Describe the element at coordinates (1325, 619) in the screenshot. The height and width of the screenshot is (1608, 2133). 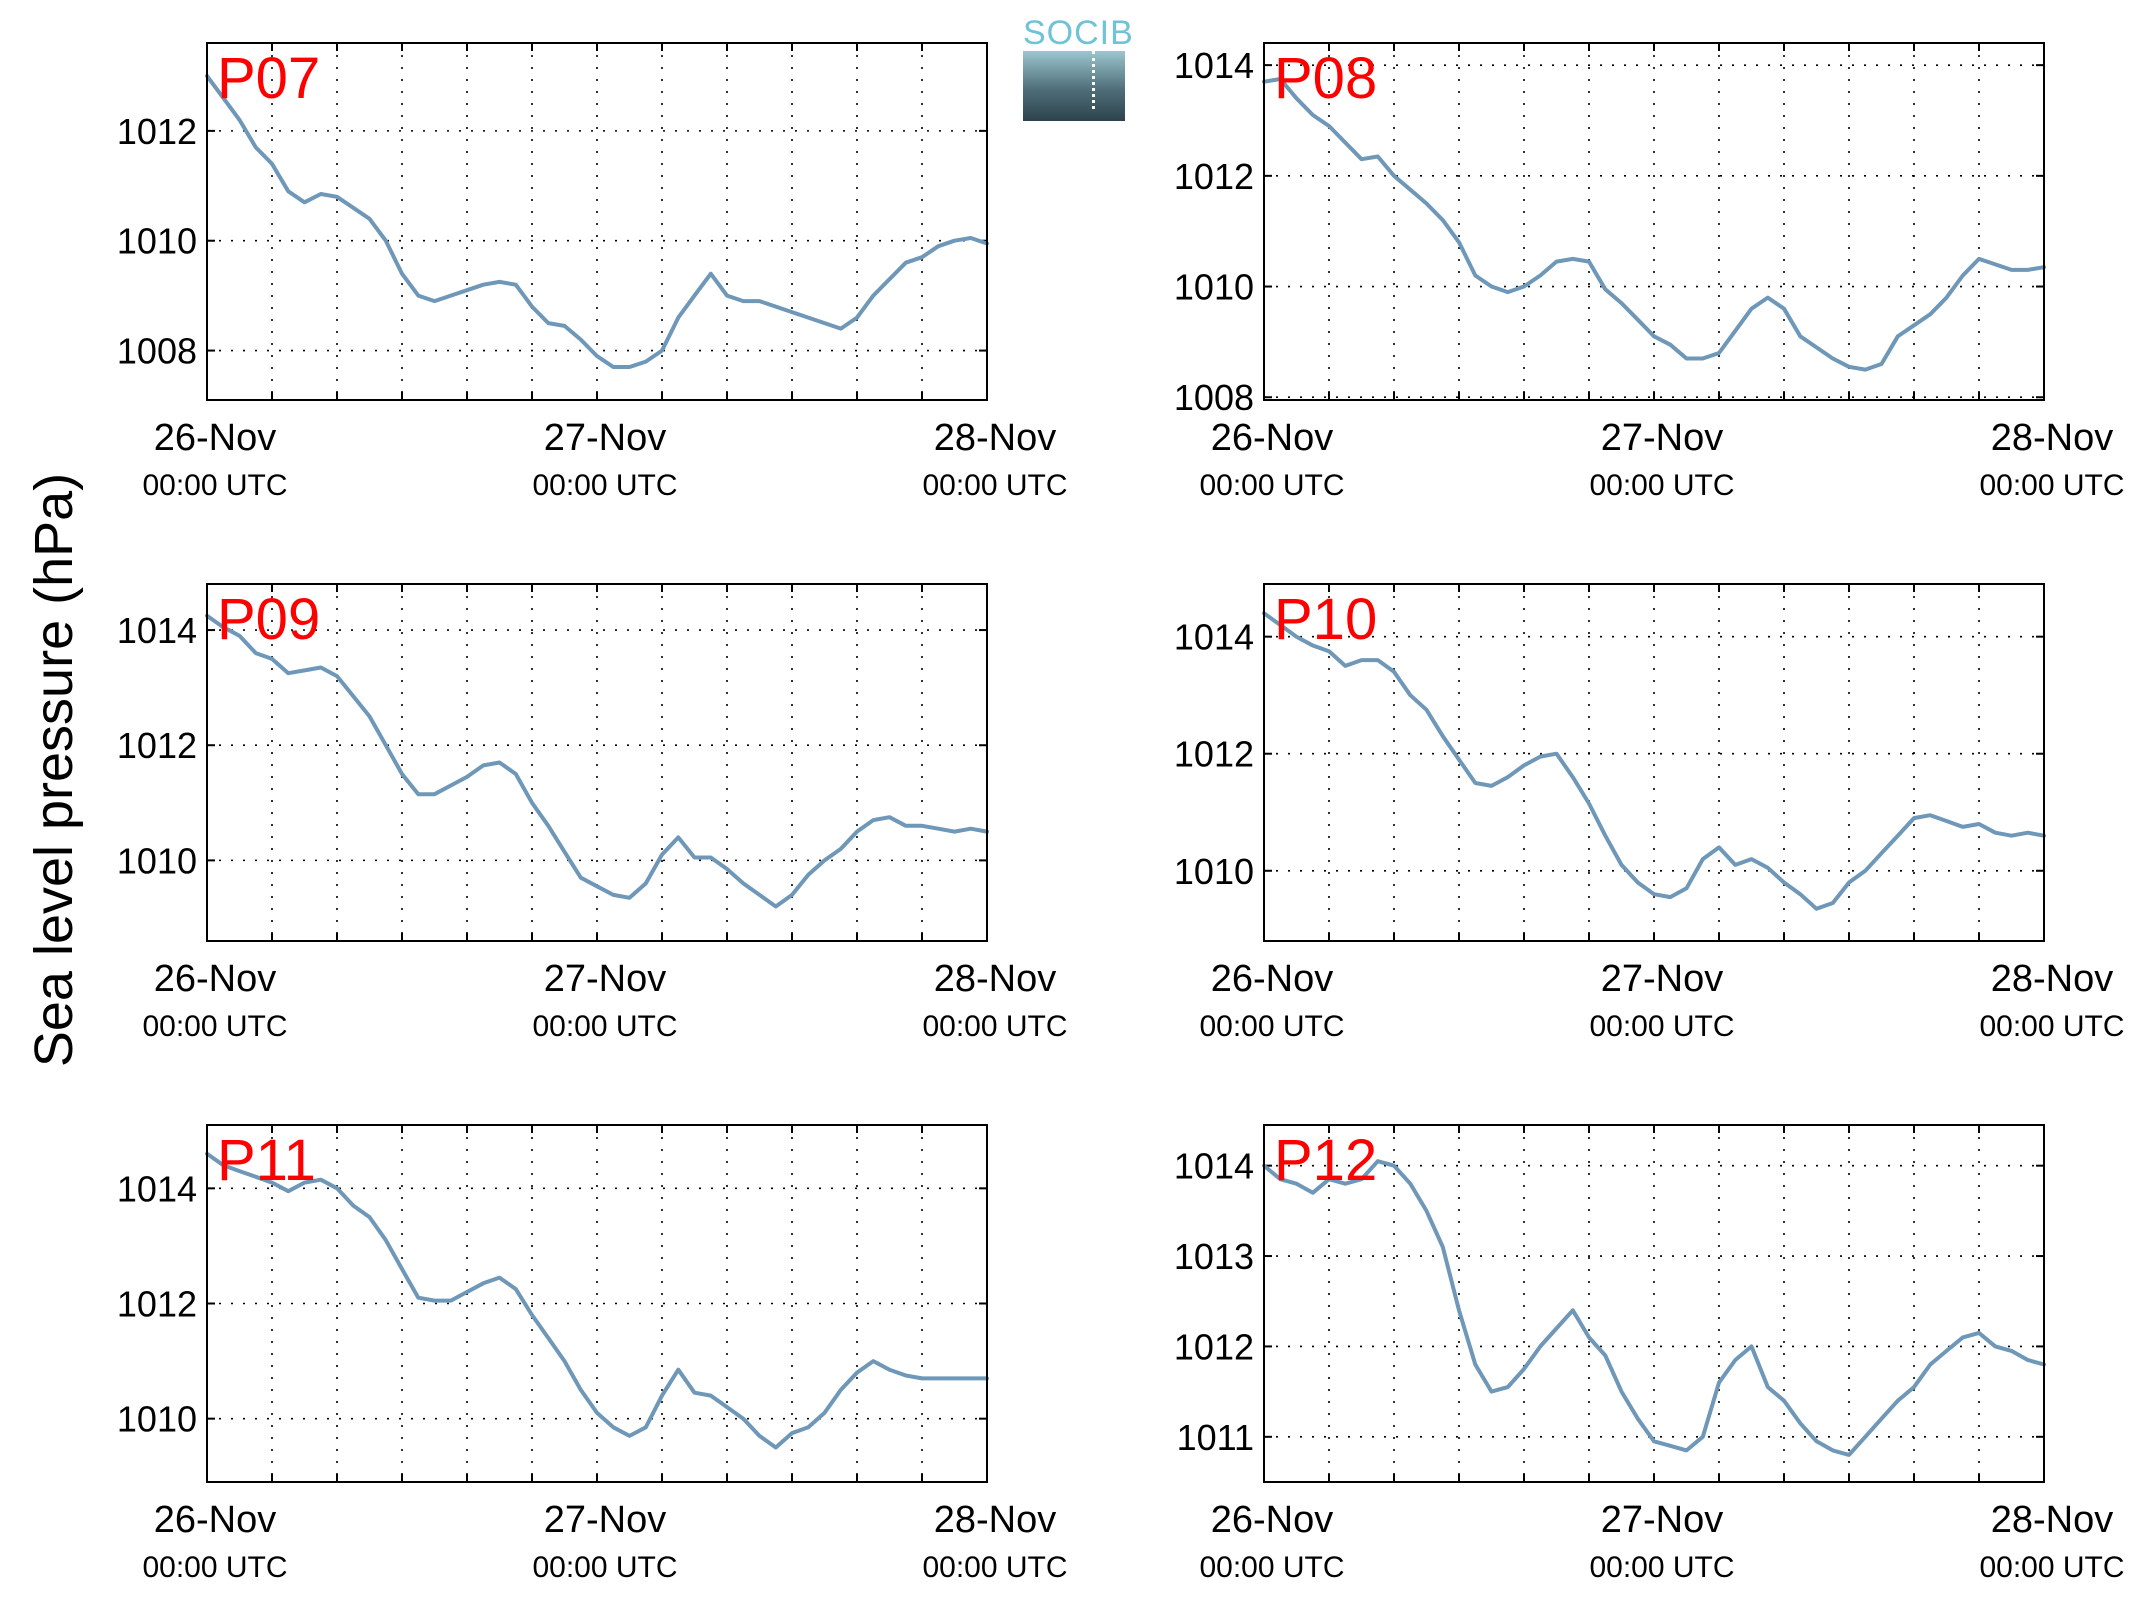
I see `station-label: P10` at that location.